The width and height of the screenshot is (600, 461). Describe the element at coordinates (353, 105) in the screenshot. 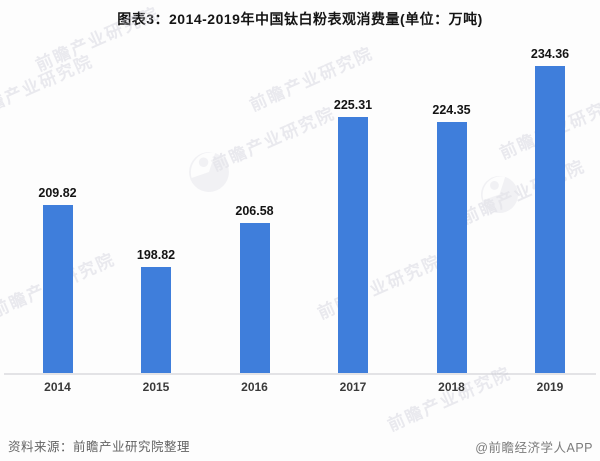

I see `bar-value-label: 225.31` at that location.